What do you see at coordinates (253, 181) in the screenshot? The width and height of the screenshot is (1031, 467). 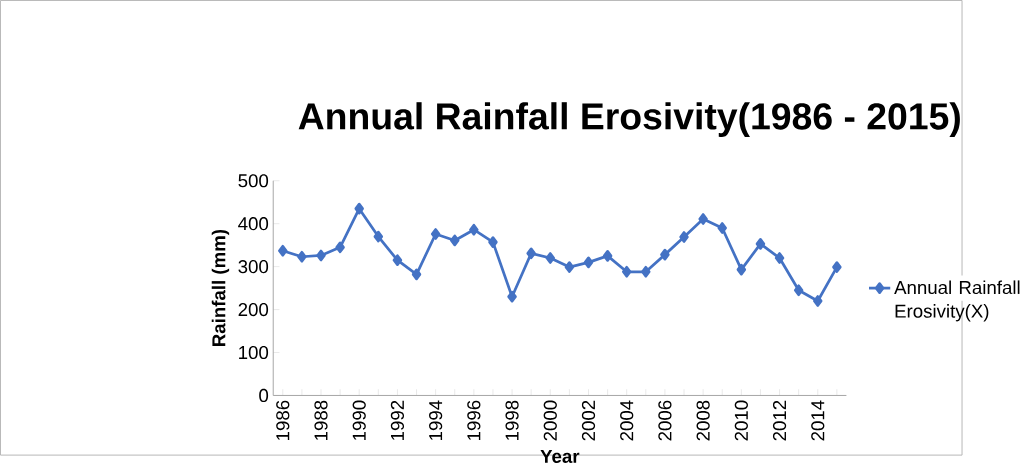 I see `y-tick-label: 500` at bounding box center [253, 181].